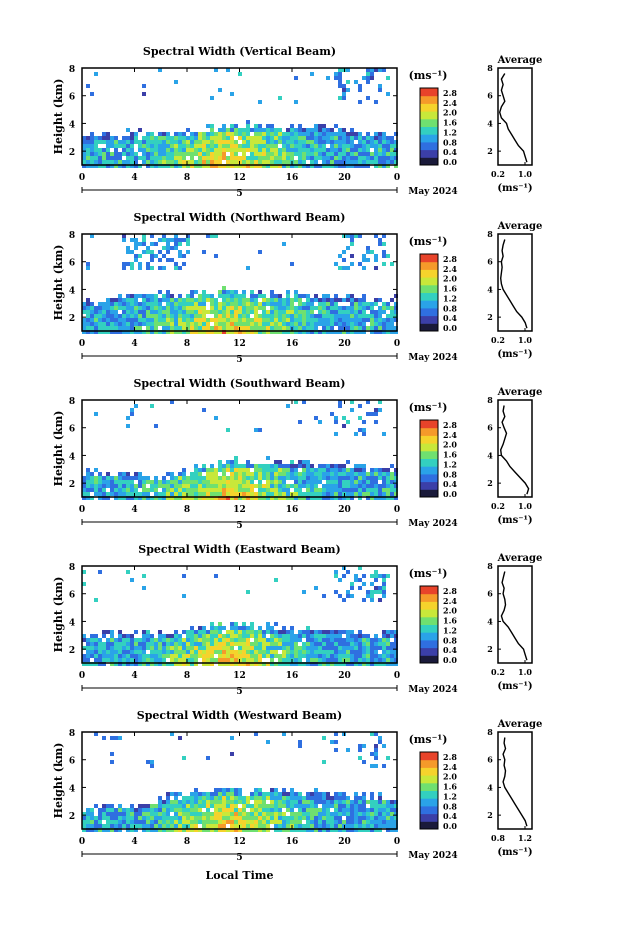 This screenshot has height=929, width=618. Describe the element at coordinates (240, 875) in the screenshot. I see `x-axis-label: Local Time` at that location.